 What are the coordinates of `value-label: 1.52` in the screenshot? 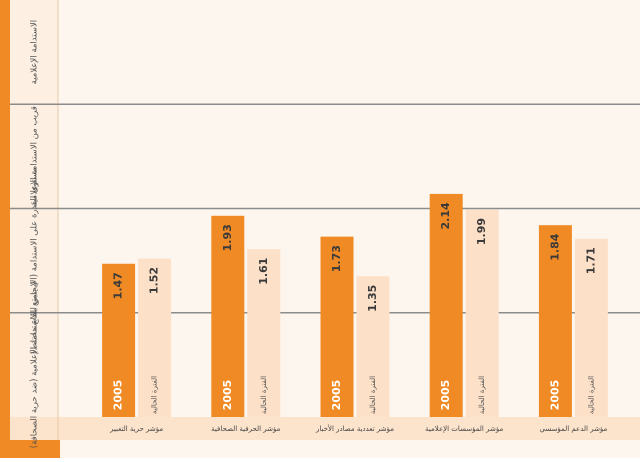 It's located at (154, 280).